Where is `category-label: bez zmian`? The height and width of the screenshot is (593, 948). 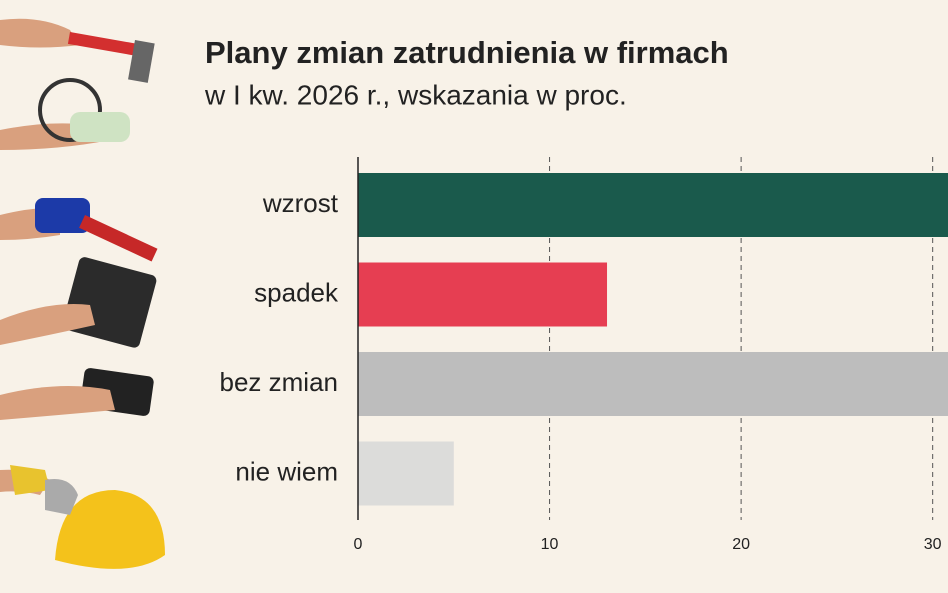 category-label: bez zmian is located at coordinates (279, 382).